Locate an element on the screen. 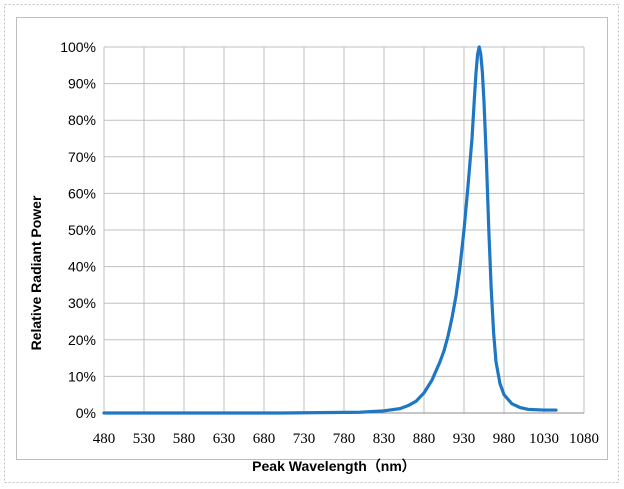 This screenshot has width=624, height=489. y-tick-label: 100% is located at coordinates (78, 47).